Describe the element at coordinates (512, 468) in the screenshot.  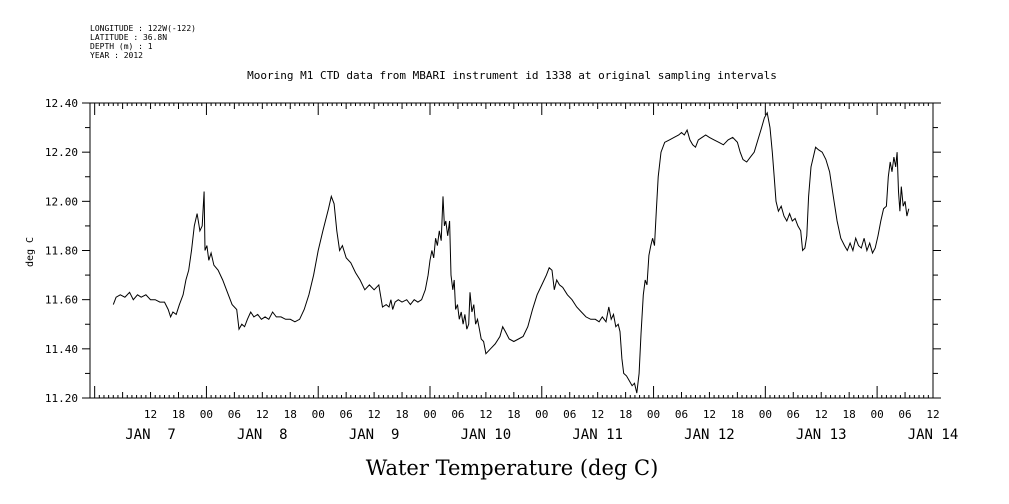
I see `x-axis-label: Water Temperature (deg C)` at that location.